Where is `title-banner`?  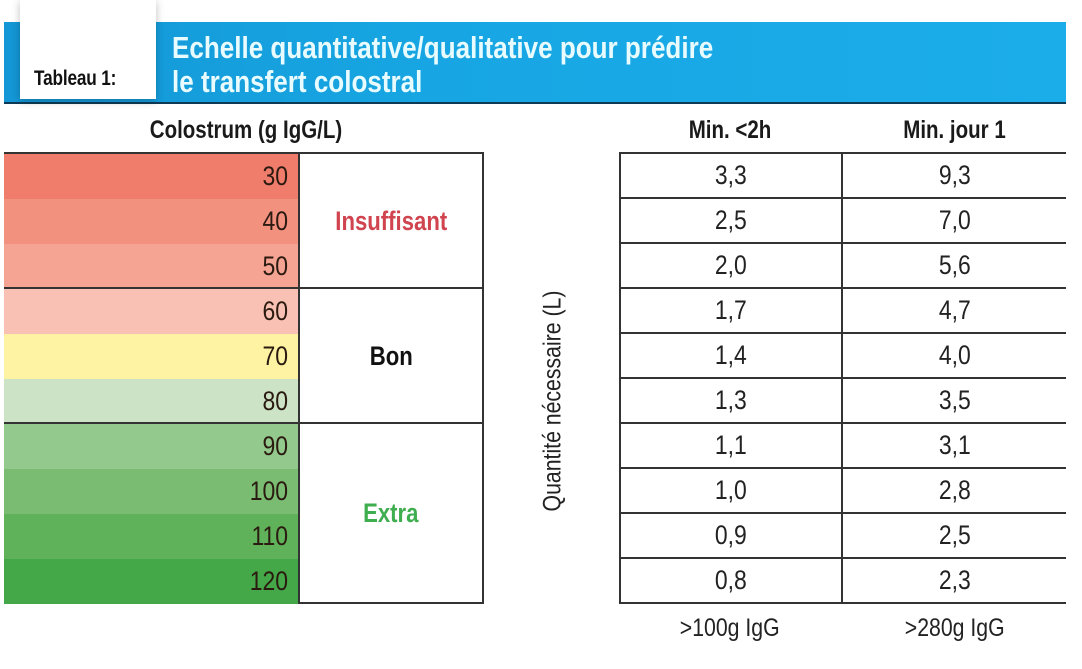
title-banner is located at coordinates (535, 63).